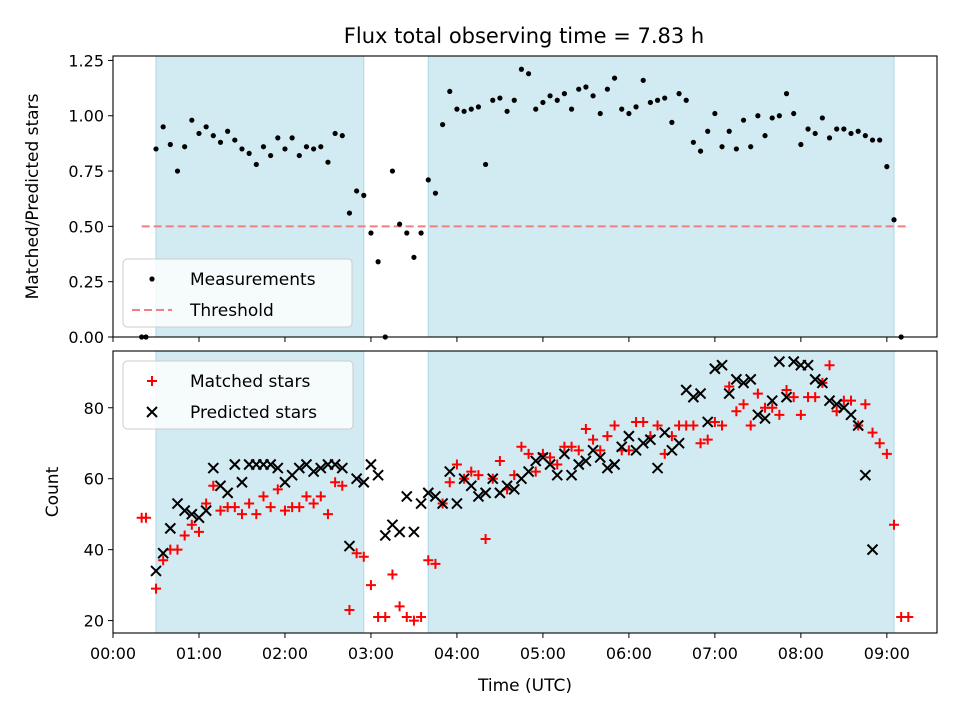  Describe the element at coordinates (94, 550) in the screenshot. I see `y-tick-label: 40` at that location.